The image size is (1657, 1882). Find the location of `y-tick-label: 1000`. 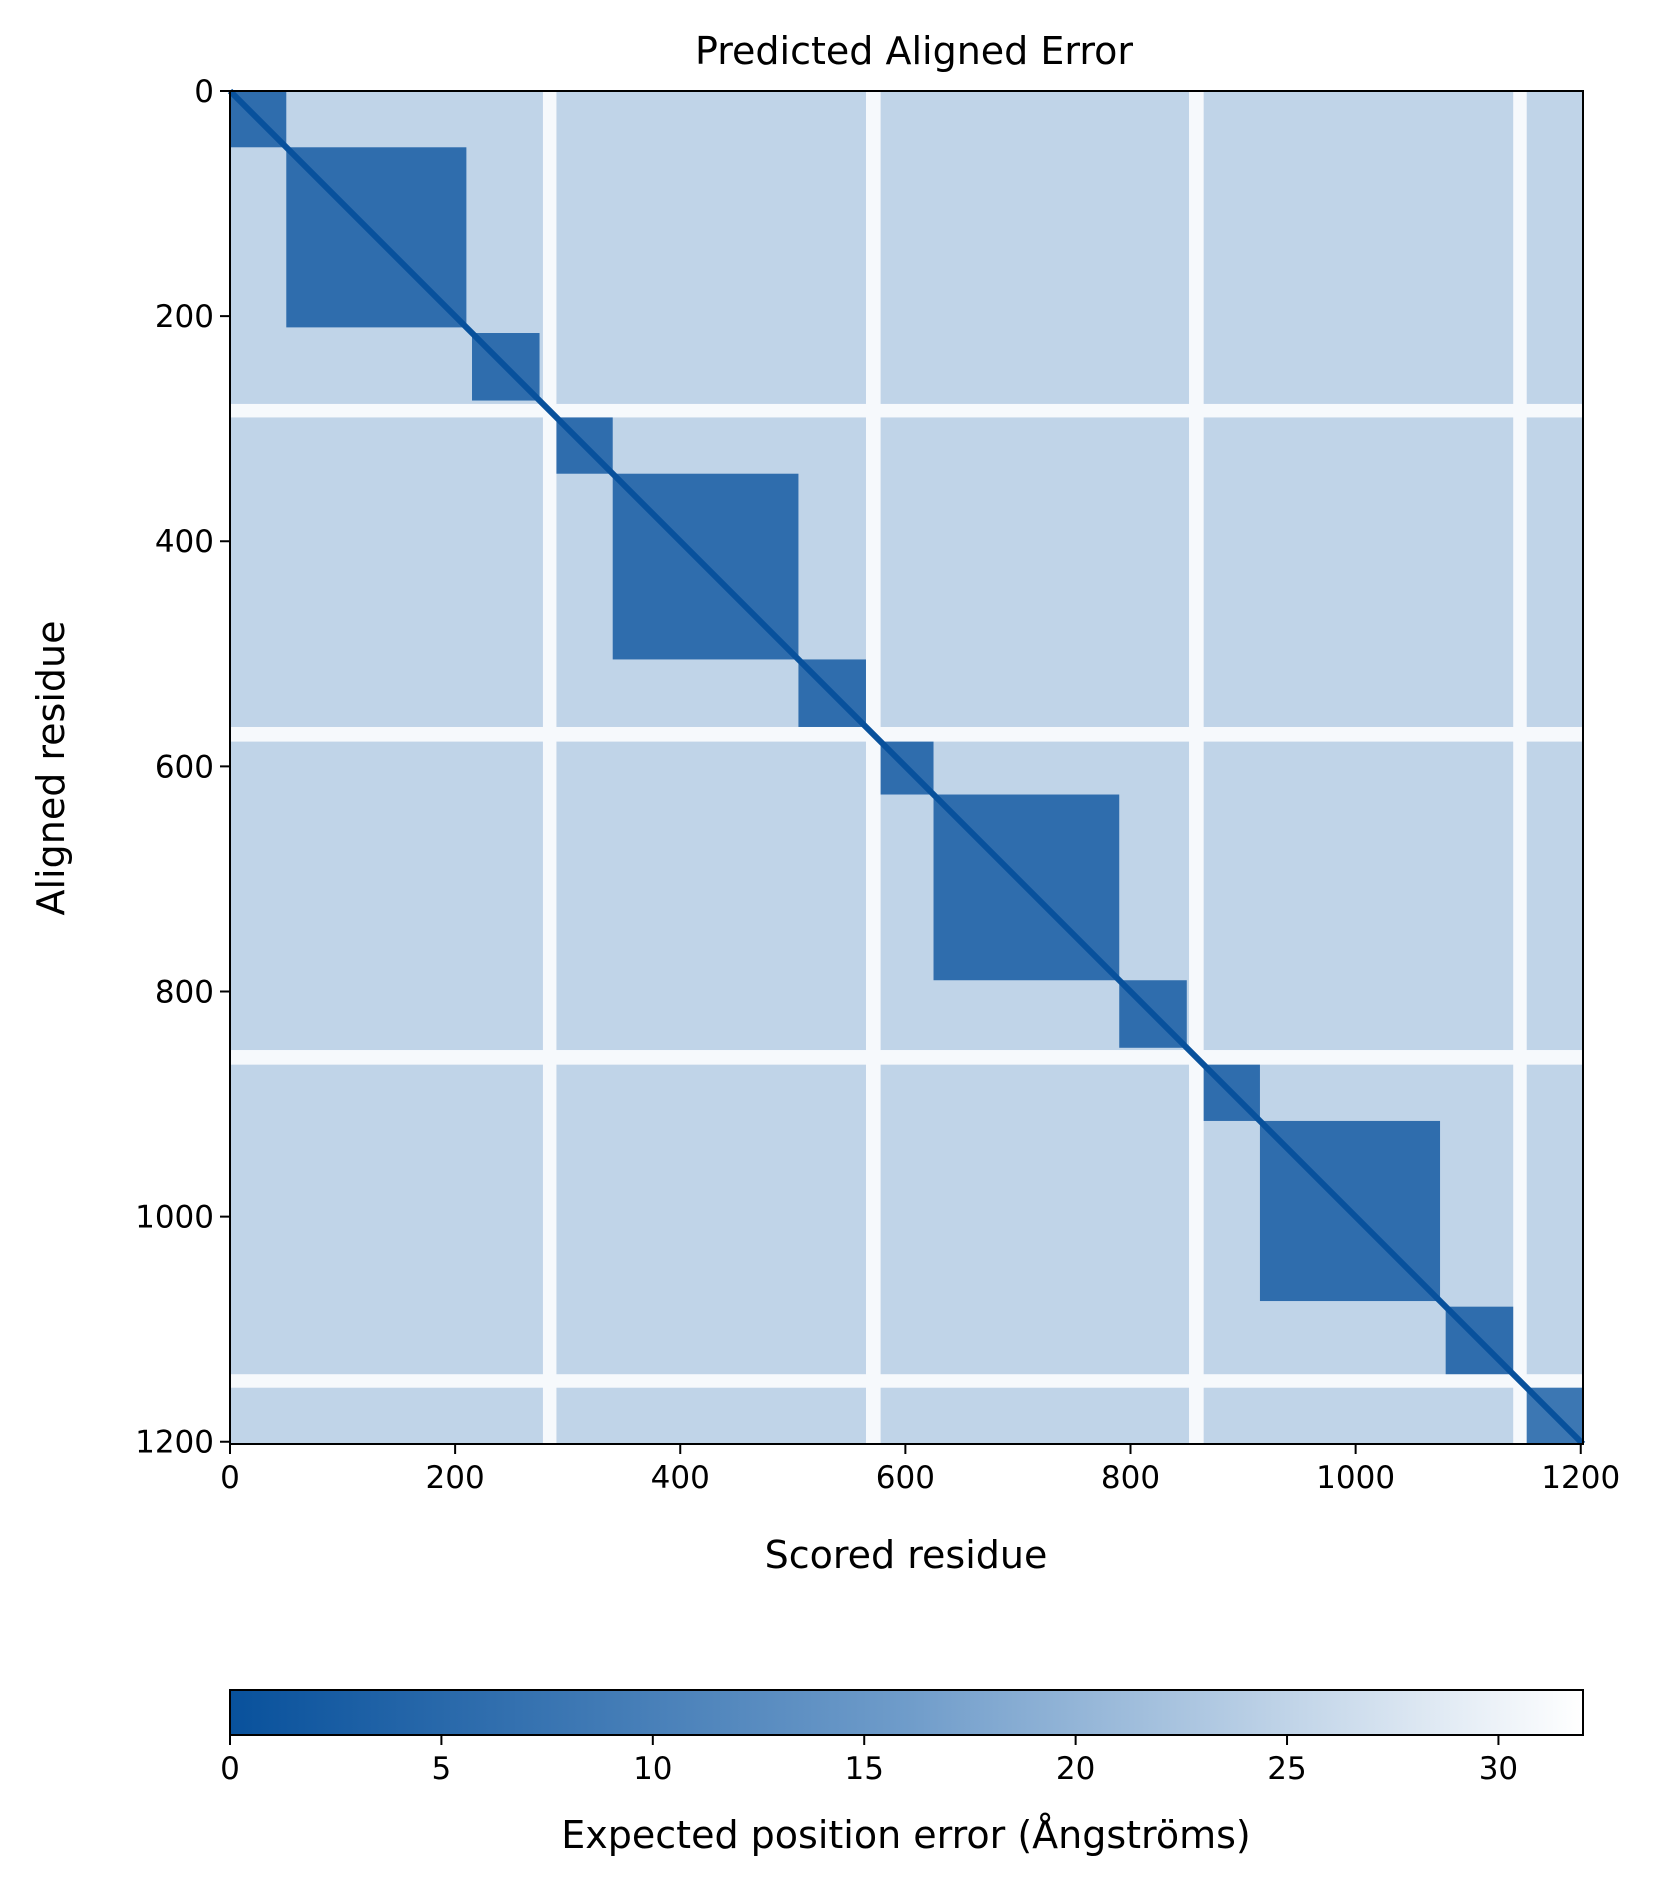

y-tick-label: 1000 is located at coordinates (174, 1218).